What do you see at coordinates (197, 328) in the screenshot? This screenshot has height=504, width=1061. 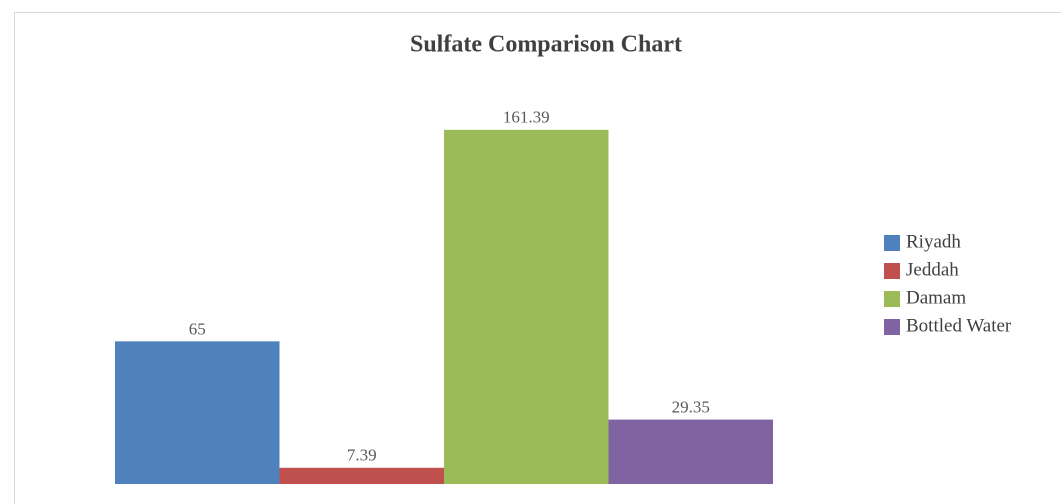 I see `value-label: 65` at bounding box center [197, 328].